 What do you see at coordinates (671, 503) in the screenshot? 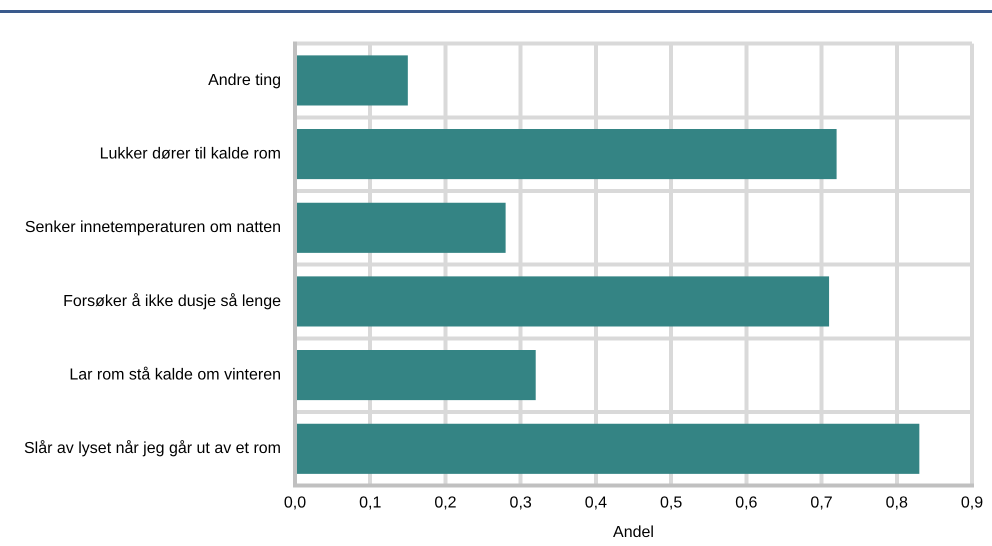
I see `x-tick-label: 0,5` at bounding box center [671, 503].